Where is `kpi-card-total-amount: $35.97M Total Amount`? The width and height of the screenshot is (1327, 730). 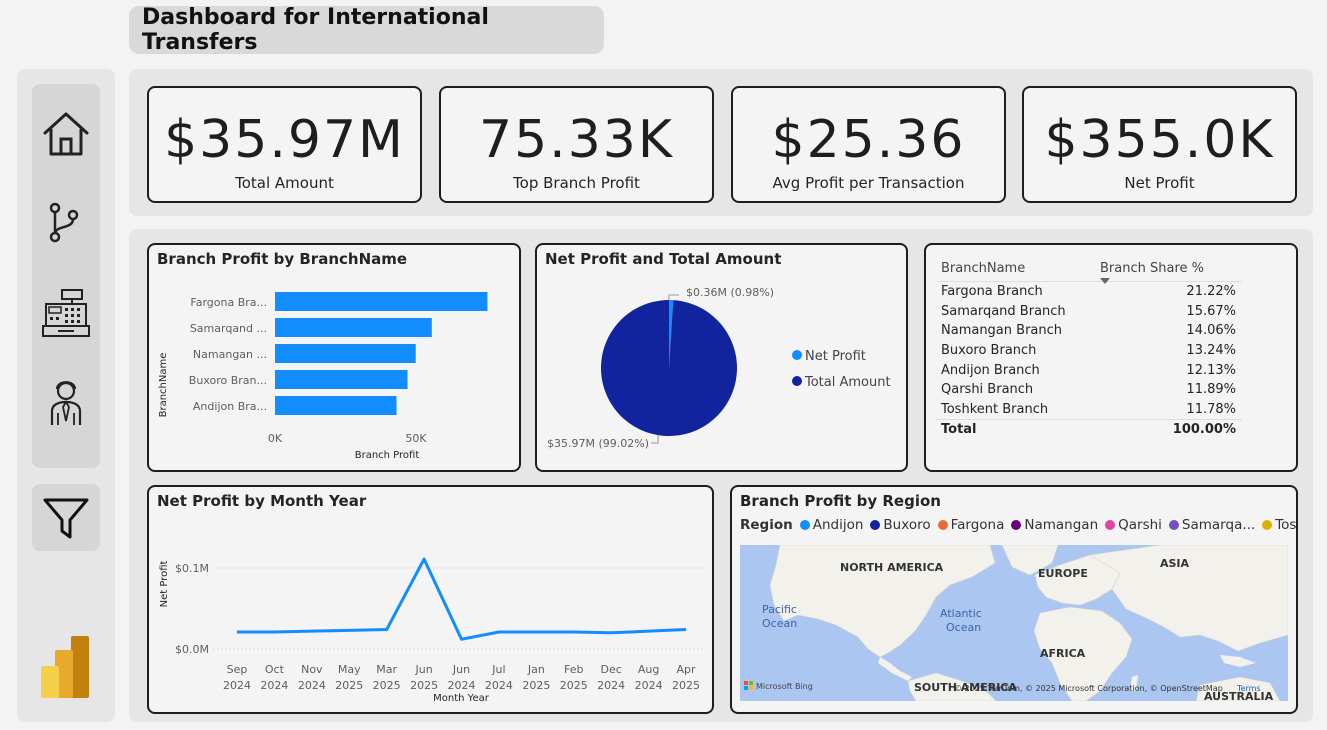 kpi-card-total-amount: $35.97M Total Amount is located at coordinates (284, 144).